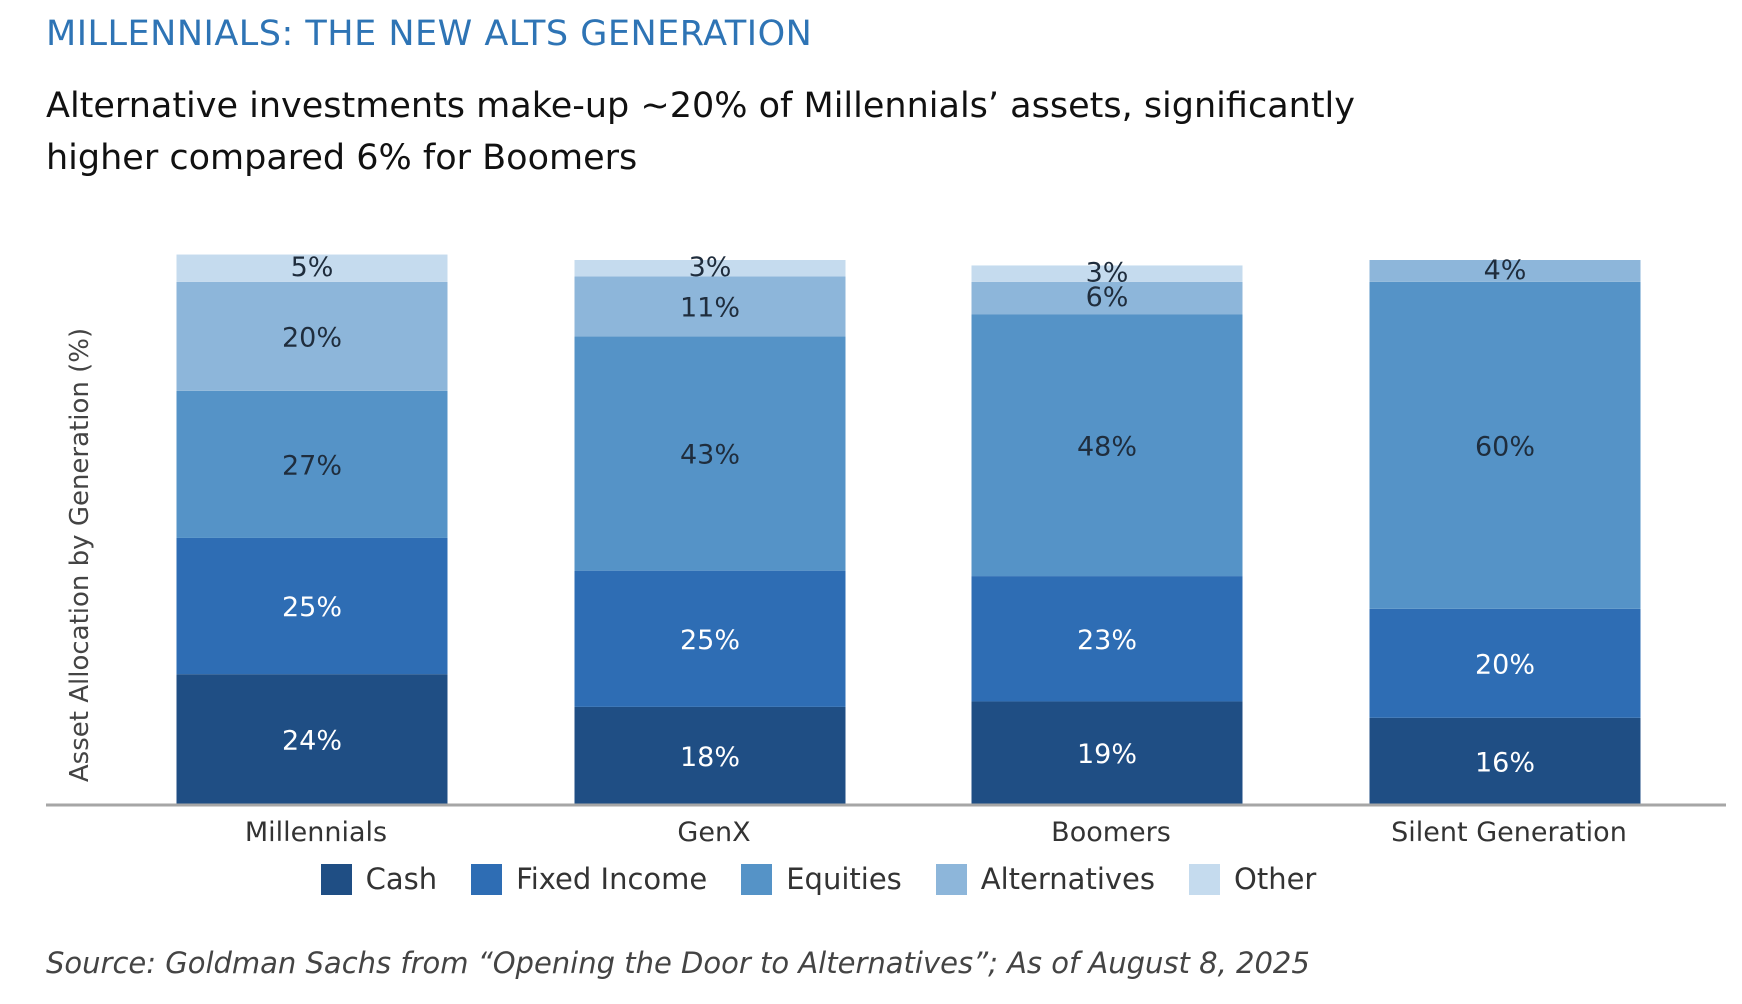 This screenshot has height=1004, width=1742. I want to click on legend-swatch-cash, so click(336, 879).